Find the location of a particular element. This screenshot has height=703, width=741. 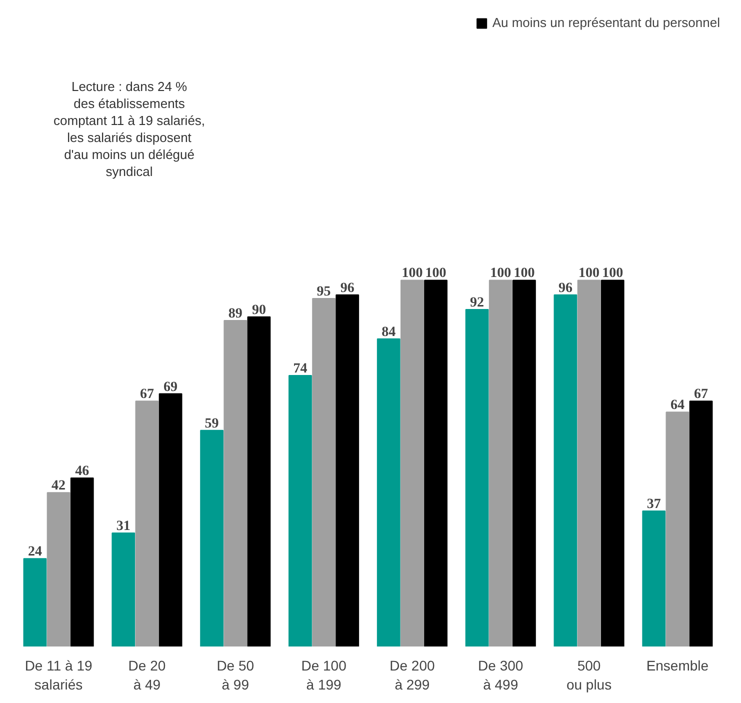

data-label: 59 is located at coordinates (211, 424).